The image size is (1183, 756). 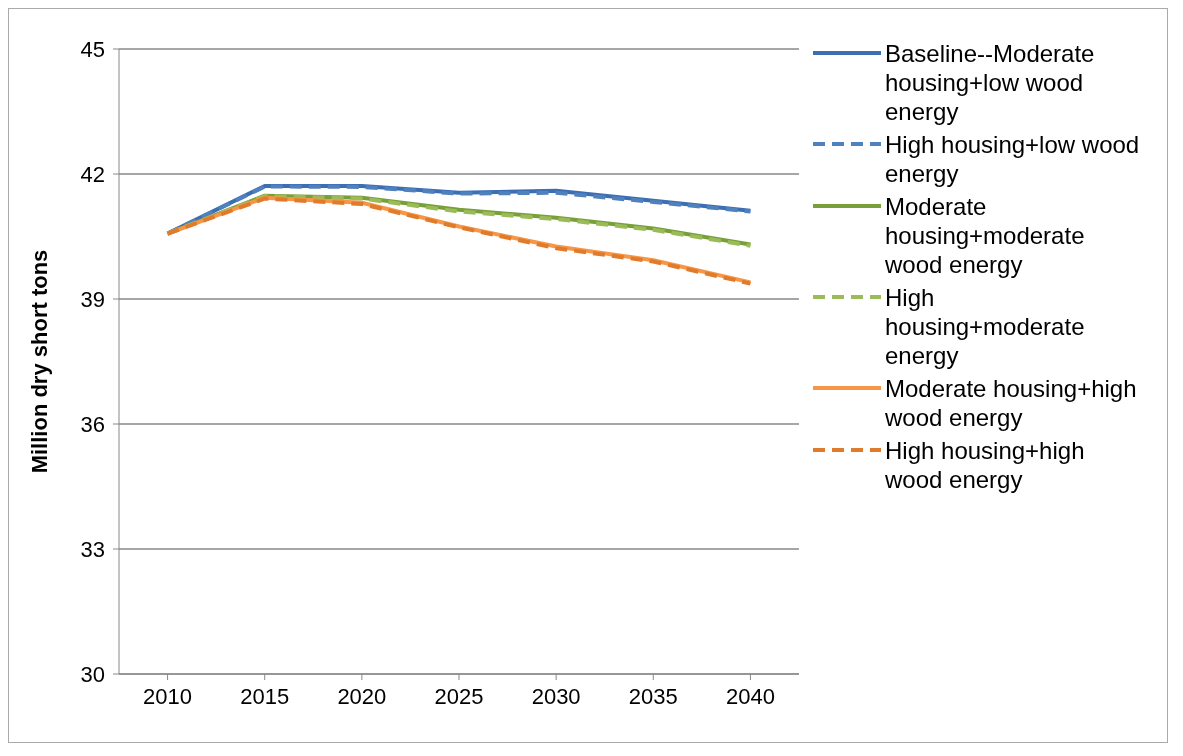 What do you see at coordinates (92, 299) in the screenshot?
I see `y-tick-label: 39` at bounding box center [92, 299].